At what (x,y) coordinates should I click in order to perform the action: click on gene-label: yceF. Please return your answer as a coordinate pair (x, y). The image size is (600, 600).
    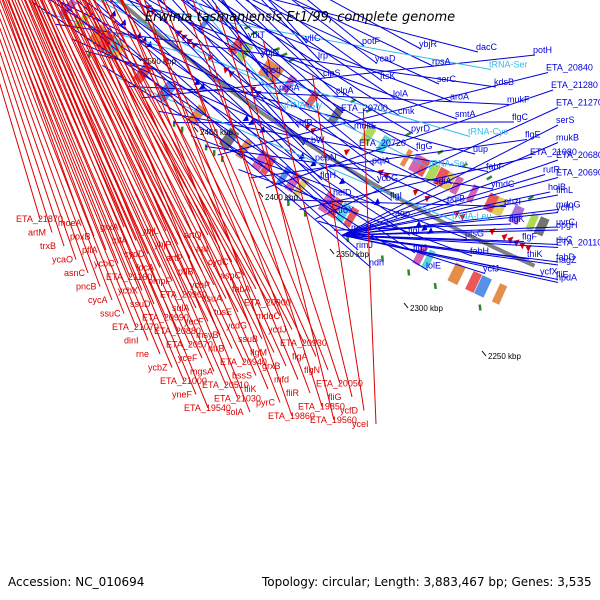
    Looking at the image, I should click on (188, 358).